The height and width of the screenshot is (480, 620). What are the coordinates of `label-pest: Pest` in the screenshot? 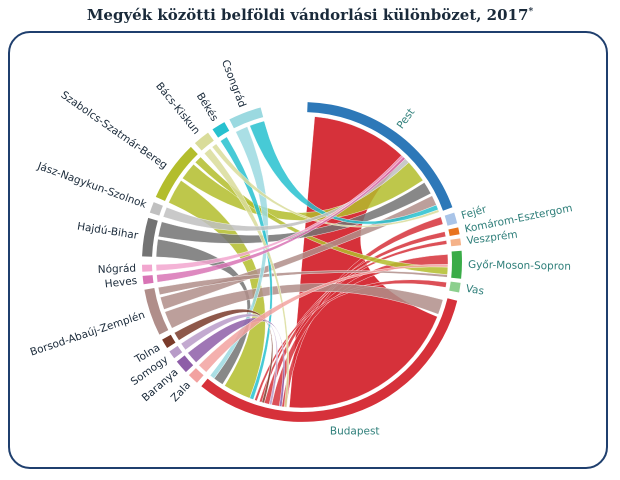 It's located at (406, 118).